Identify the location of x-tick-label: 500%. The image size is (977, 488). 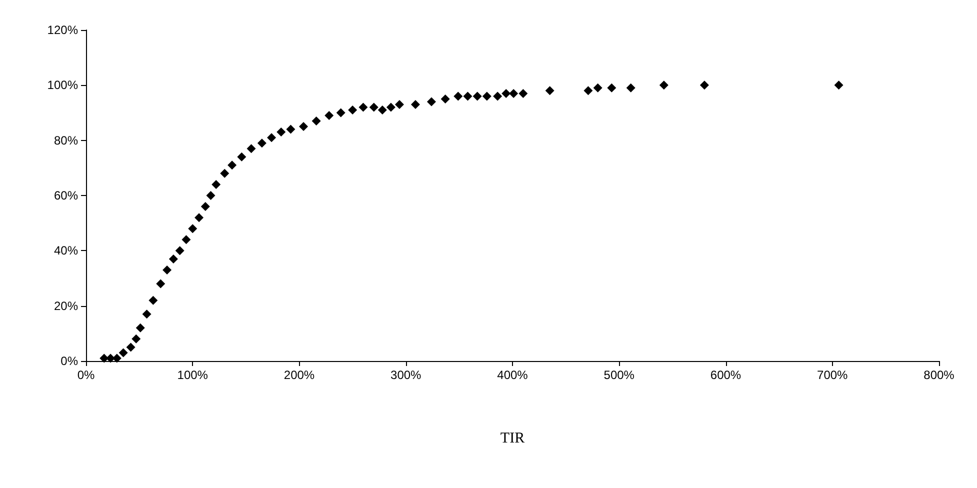
(619, 375).